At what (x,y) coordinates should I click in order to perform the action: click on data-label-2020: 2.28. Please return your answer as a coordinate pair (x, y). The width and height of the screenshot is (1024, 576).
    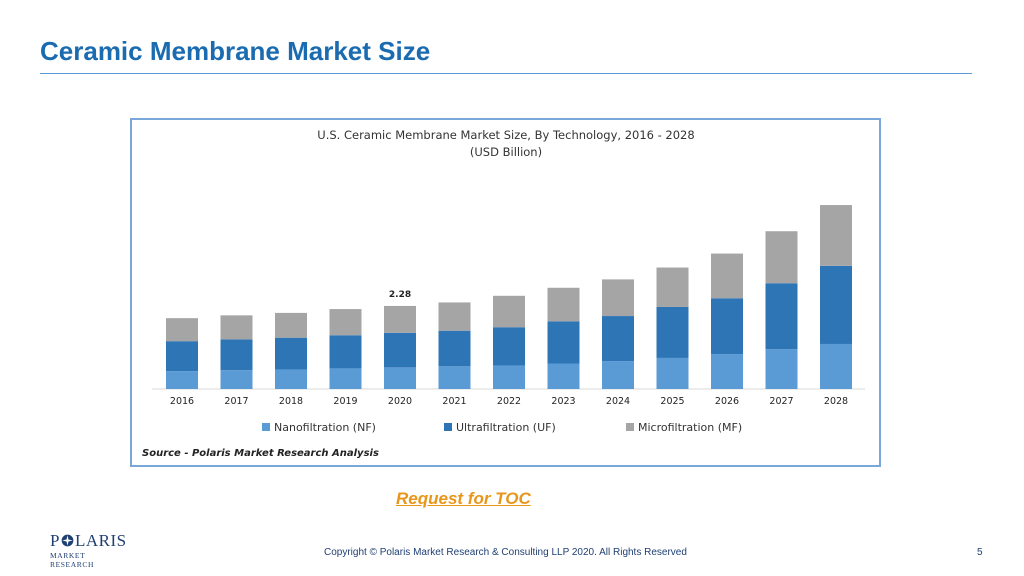
    Looking at the image, I should click on (400, 295).